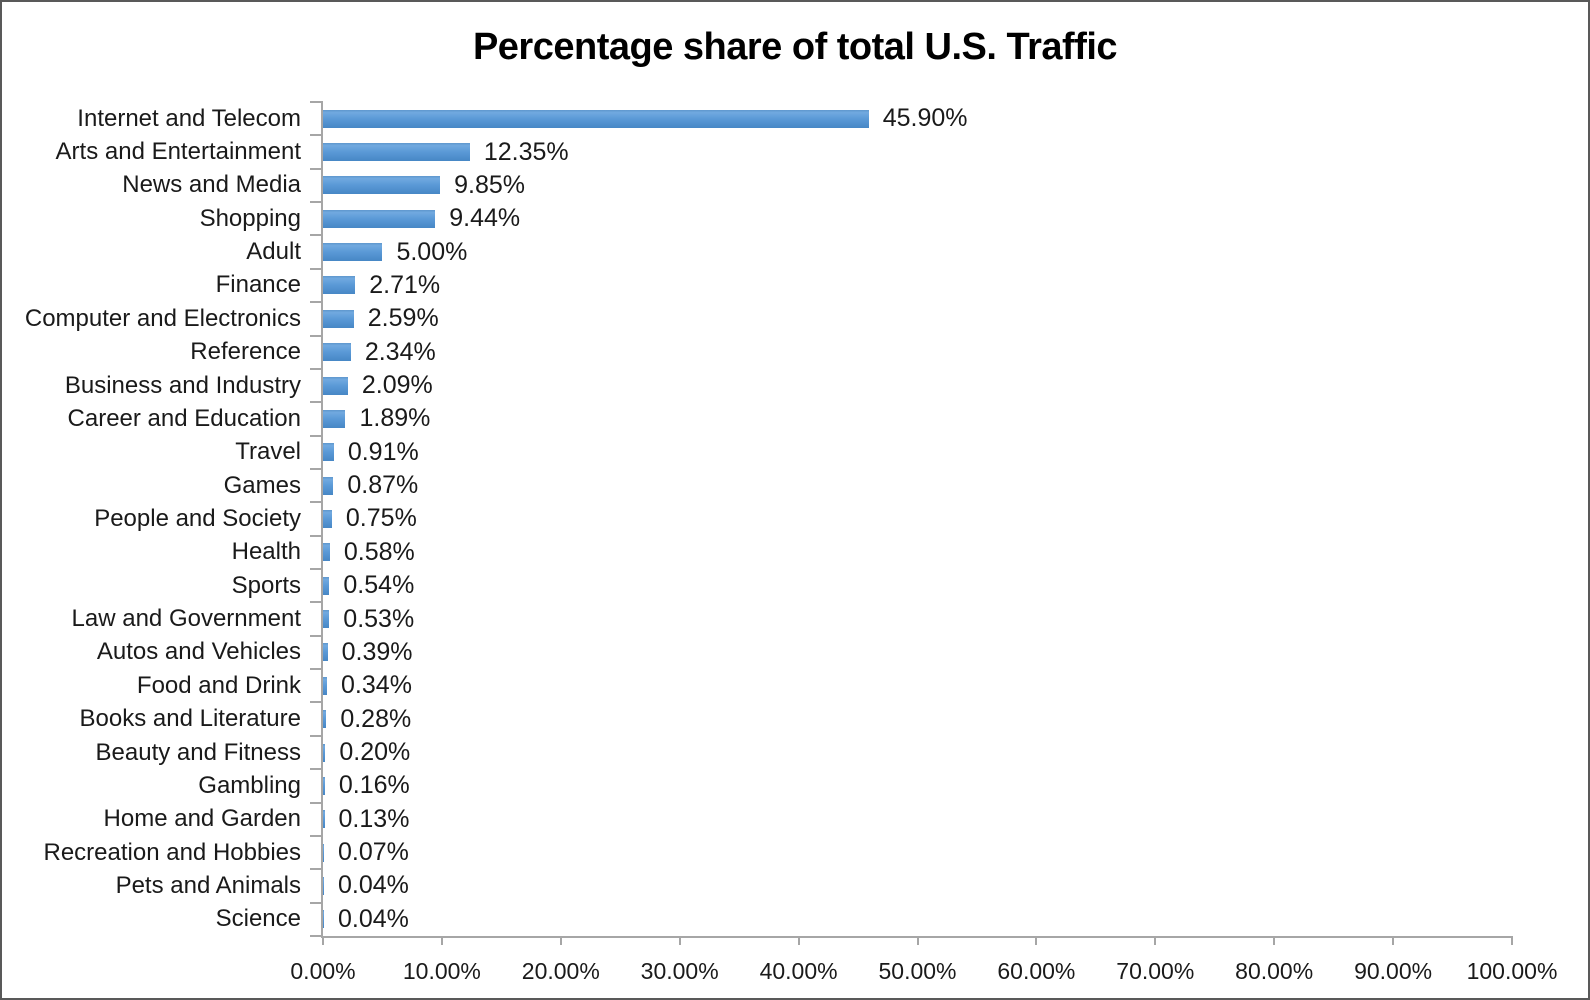 Image resolution: width=1590 pixels, height=1000 pixels. What do you see at coordinates (379, 551) in the screenshot?
I see `value-label-health: 0.58%` at bounding box center [379, 551].